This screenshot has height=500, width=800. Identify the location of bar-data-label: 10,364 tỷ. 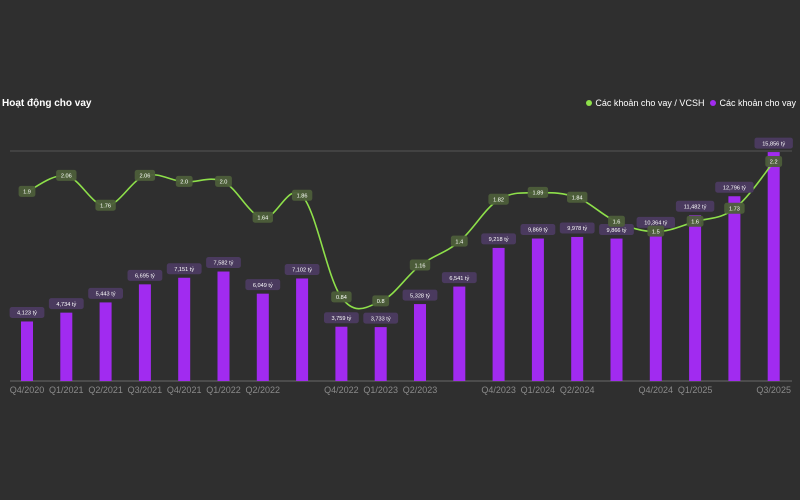
(655, 223).